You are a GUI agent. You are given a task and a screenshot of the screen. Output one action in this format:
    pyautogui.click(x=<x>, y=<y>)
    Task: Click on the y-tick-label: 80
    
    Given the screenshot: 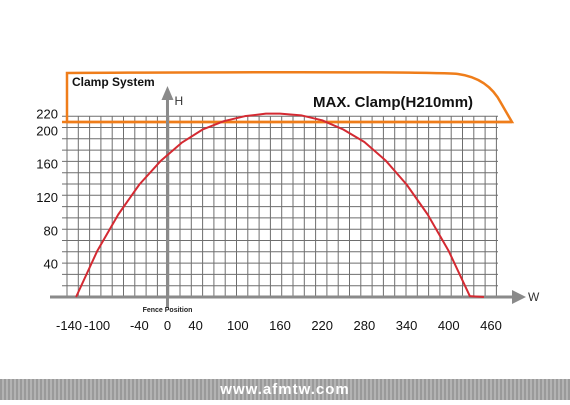 What is the action you would take?
    pyautogui.click(x=51, y=230)
    